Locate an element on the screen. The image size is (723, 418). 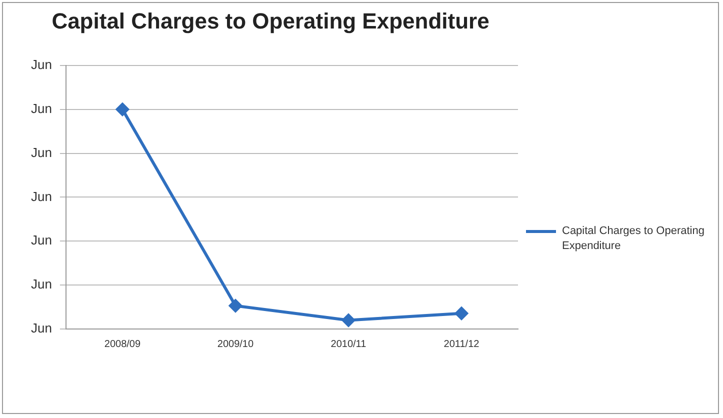
legend-label: Capital Charges to Operating Expenditure is located at coordinates (634, 239).